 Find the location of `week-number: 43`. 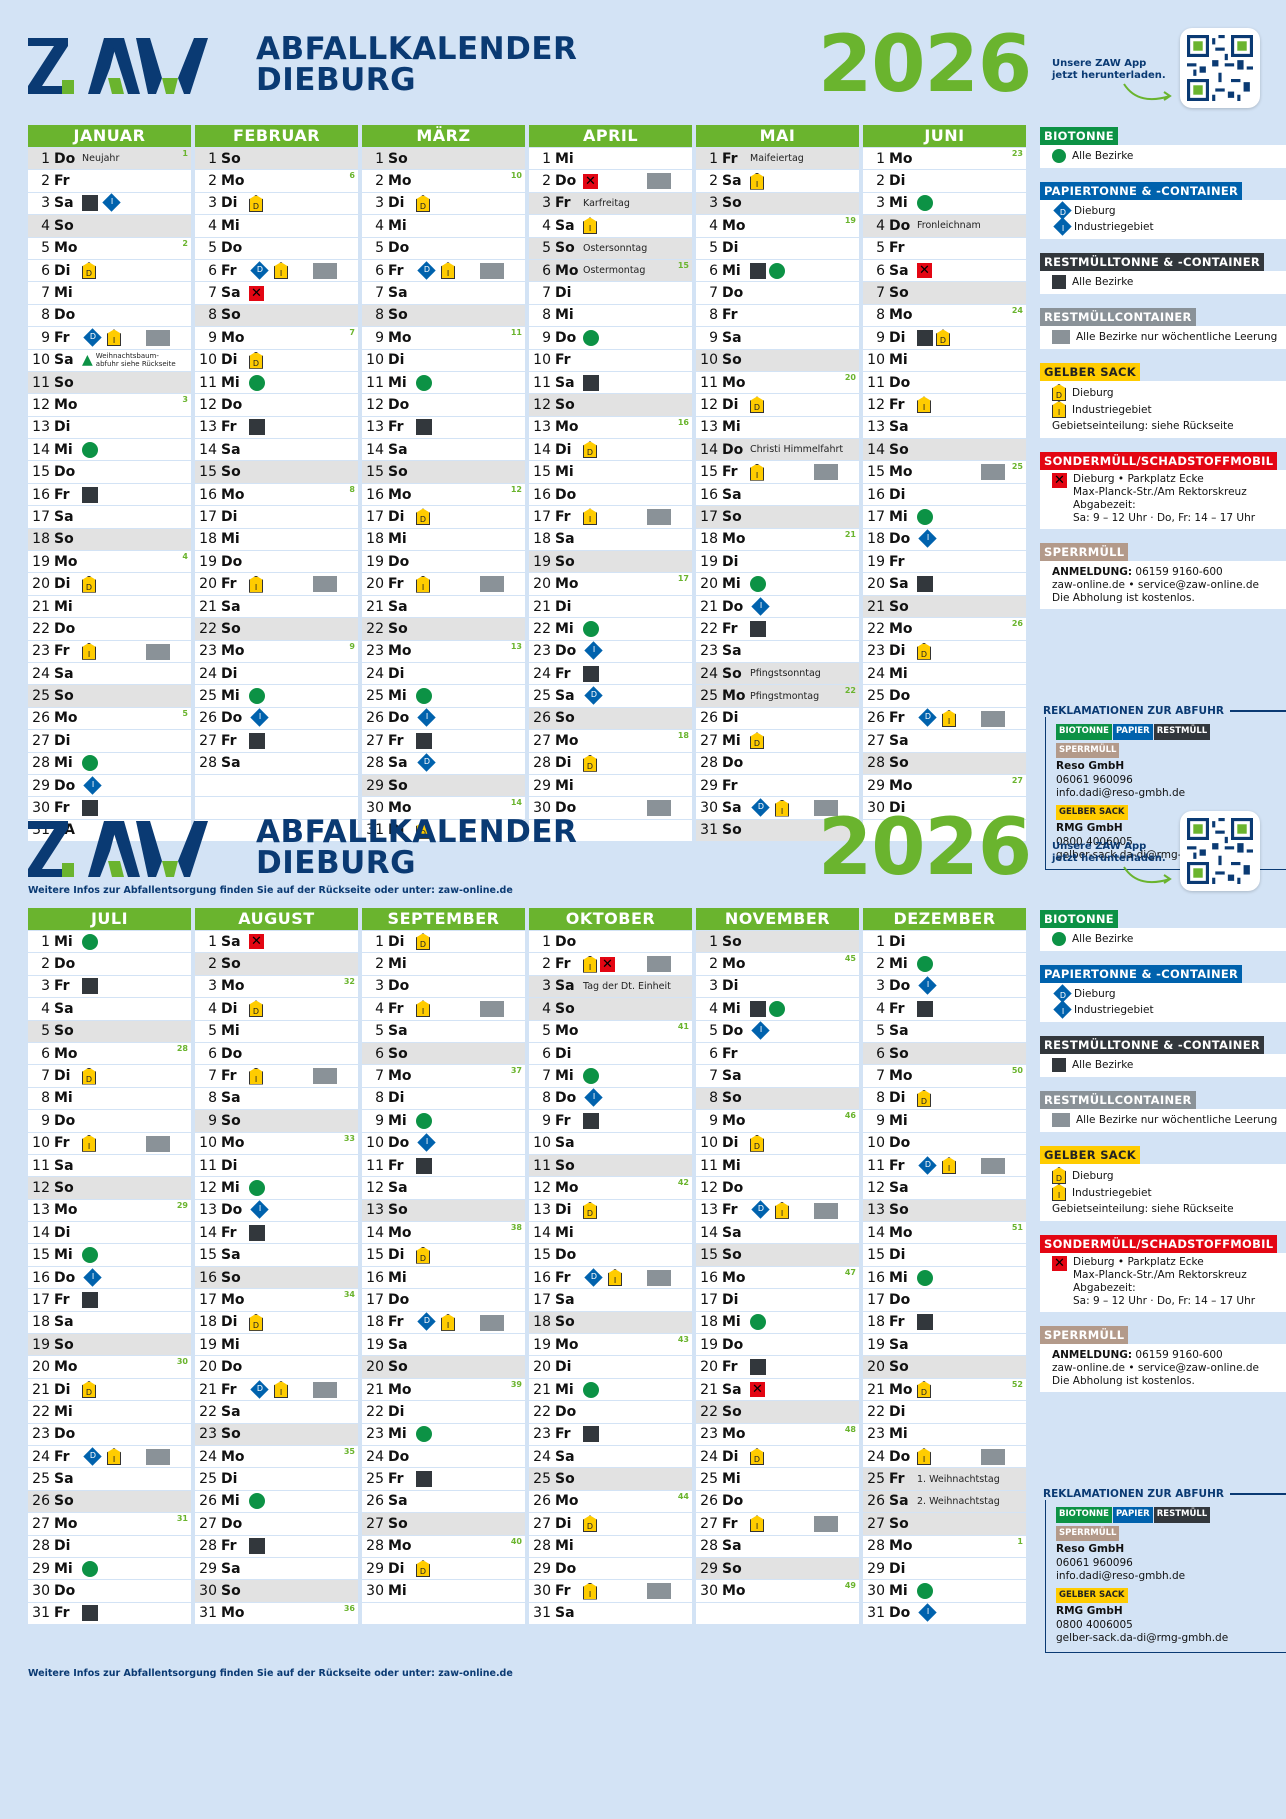

week-number: 43 is located at coordinates (683, 1340).